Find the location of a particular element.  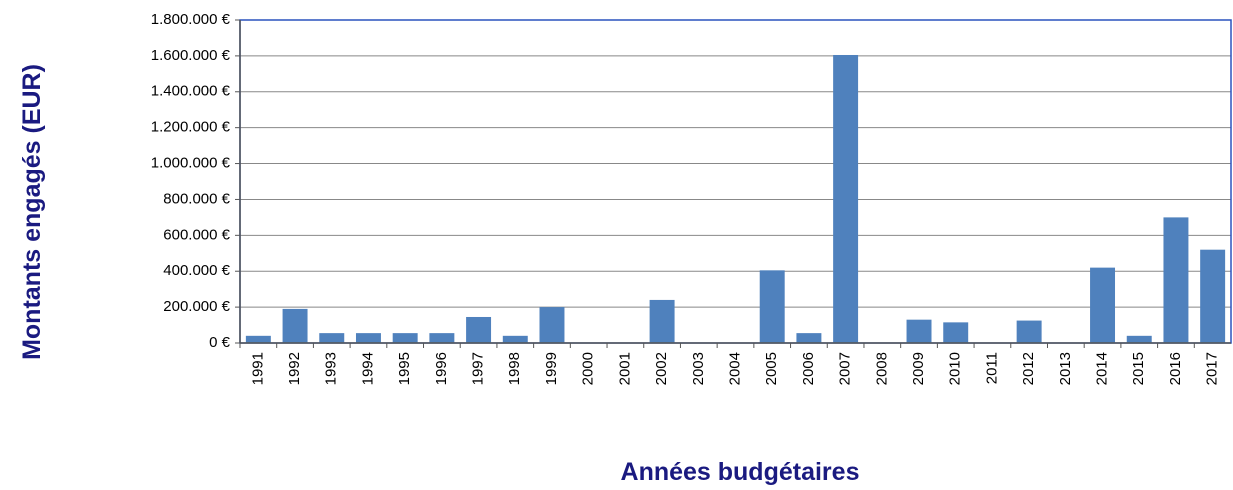

x-tick-label: 2012 is located at coordinates (1028, 368).